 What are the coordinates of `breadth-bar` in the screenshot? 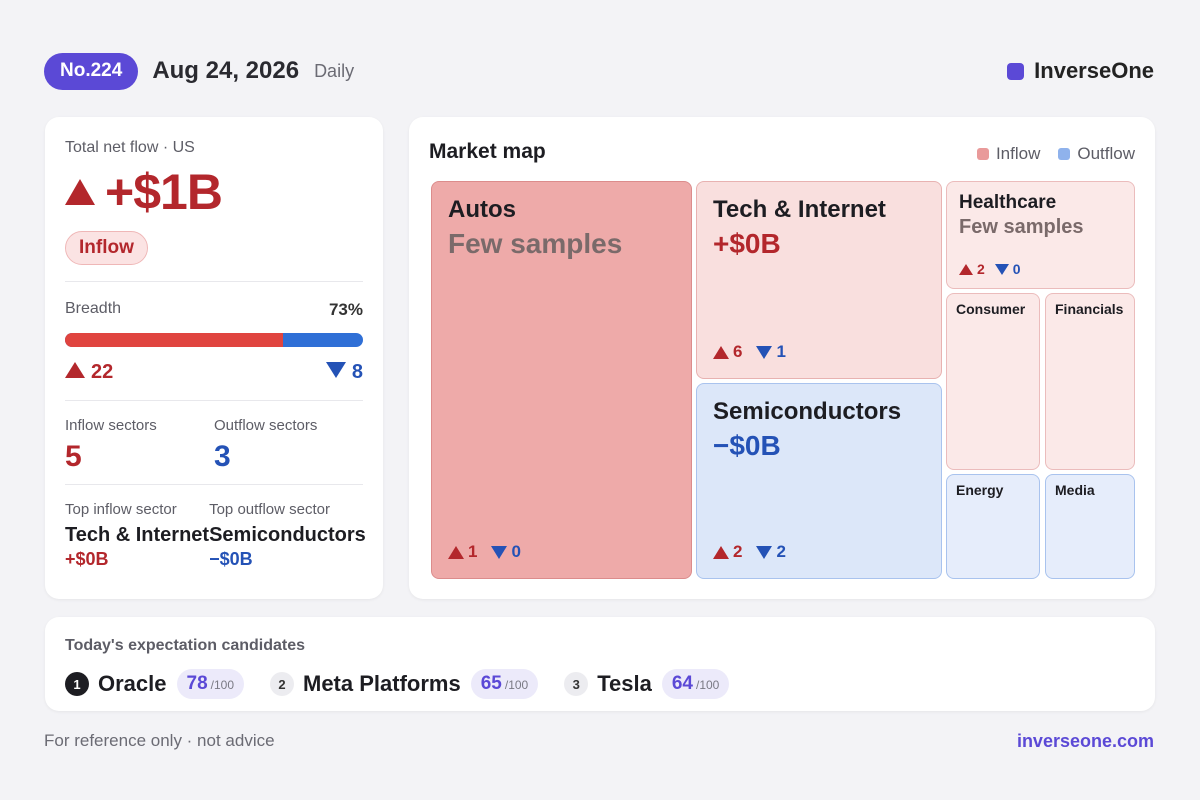 It's located at (214, 340).